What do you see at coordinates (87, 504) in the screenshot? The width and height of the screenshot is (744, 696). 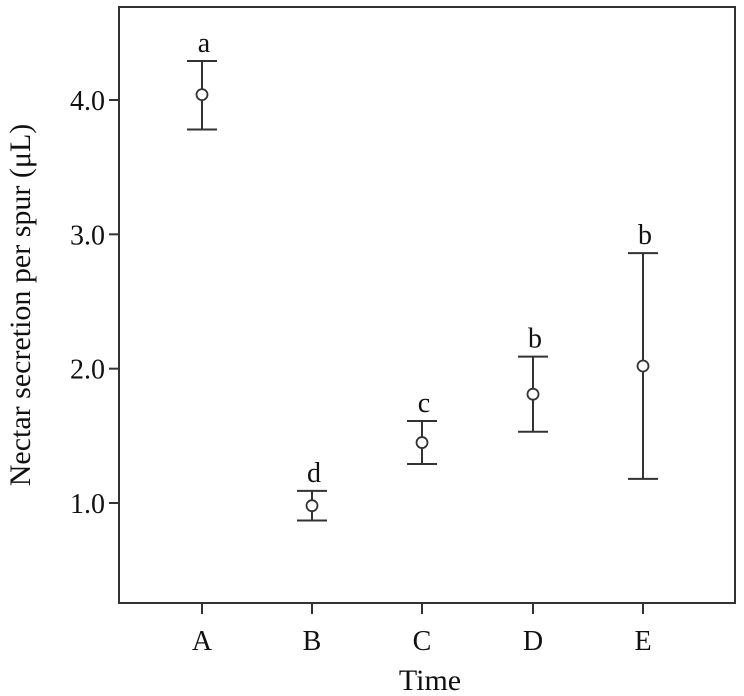 I see `y-tick-label: 1.0` at bounding box center [87, 504].